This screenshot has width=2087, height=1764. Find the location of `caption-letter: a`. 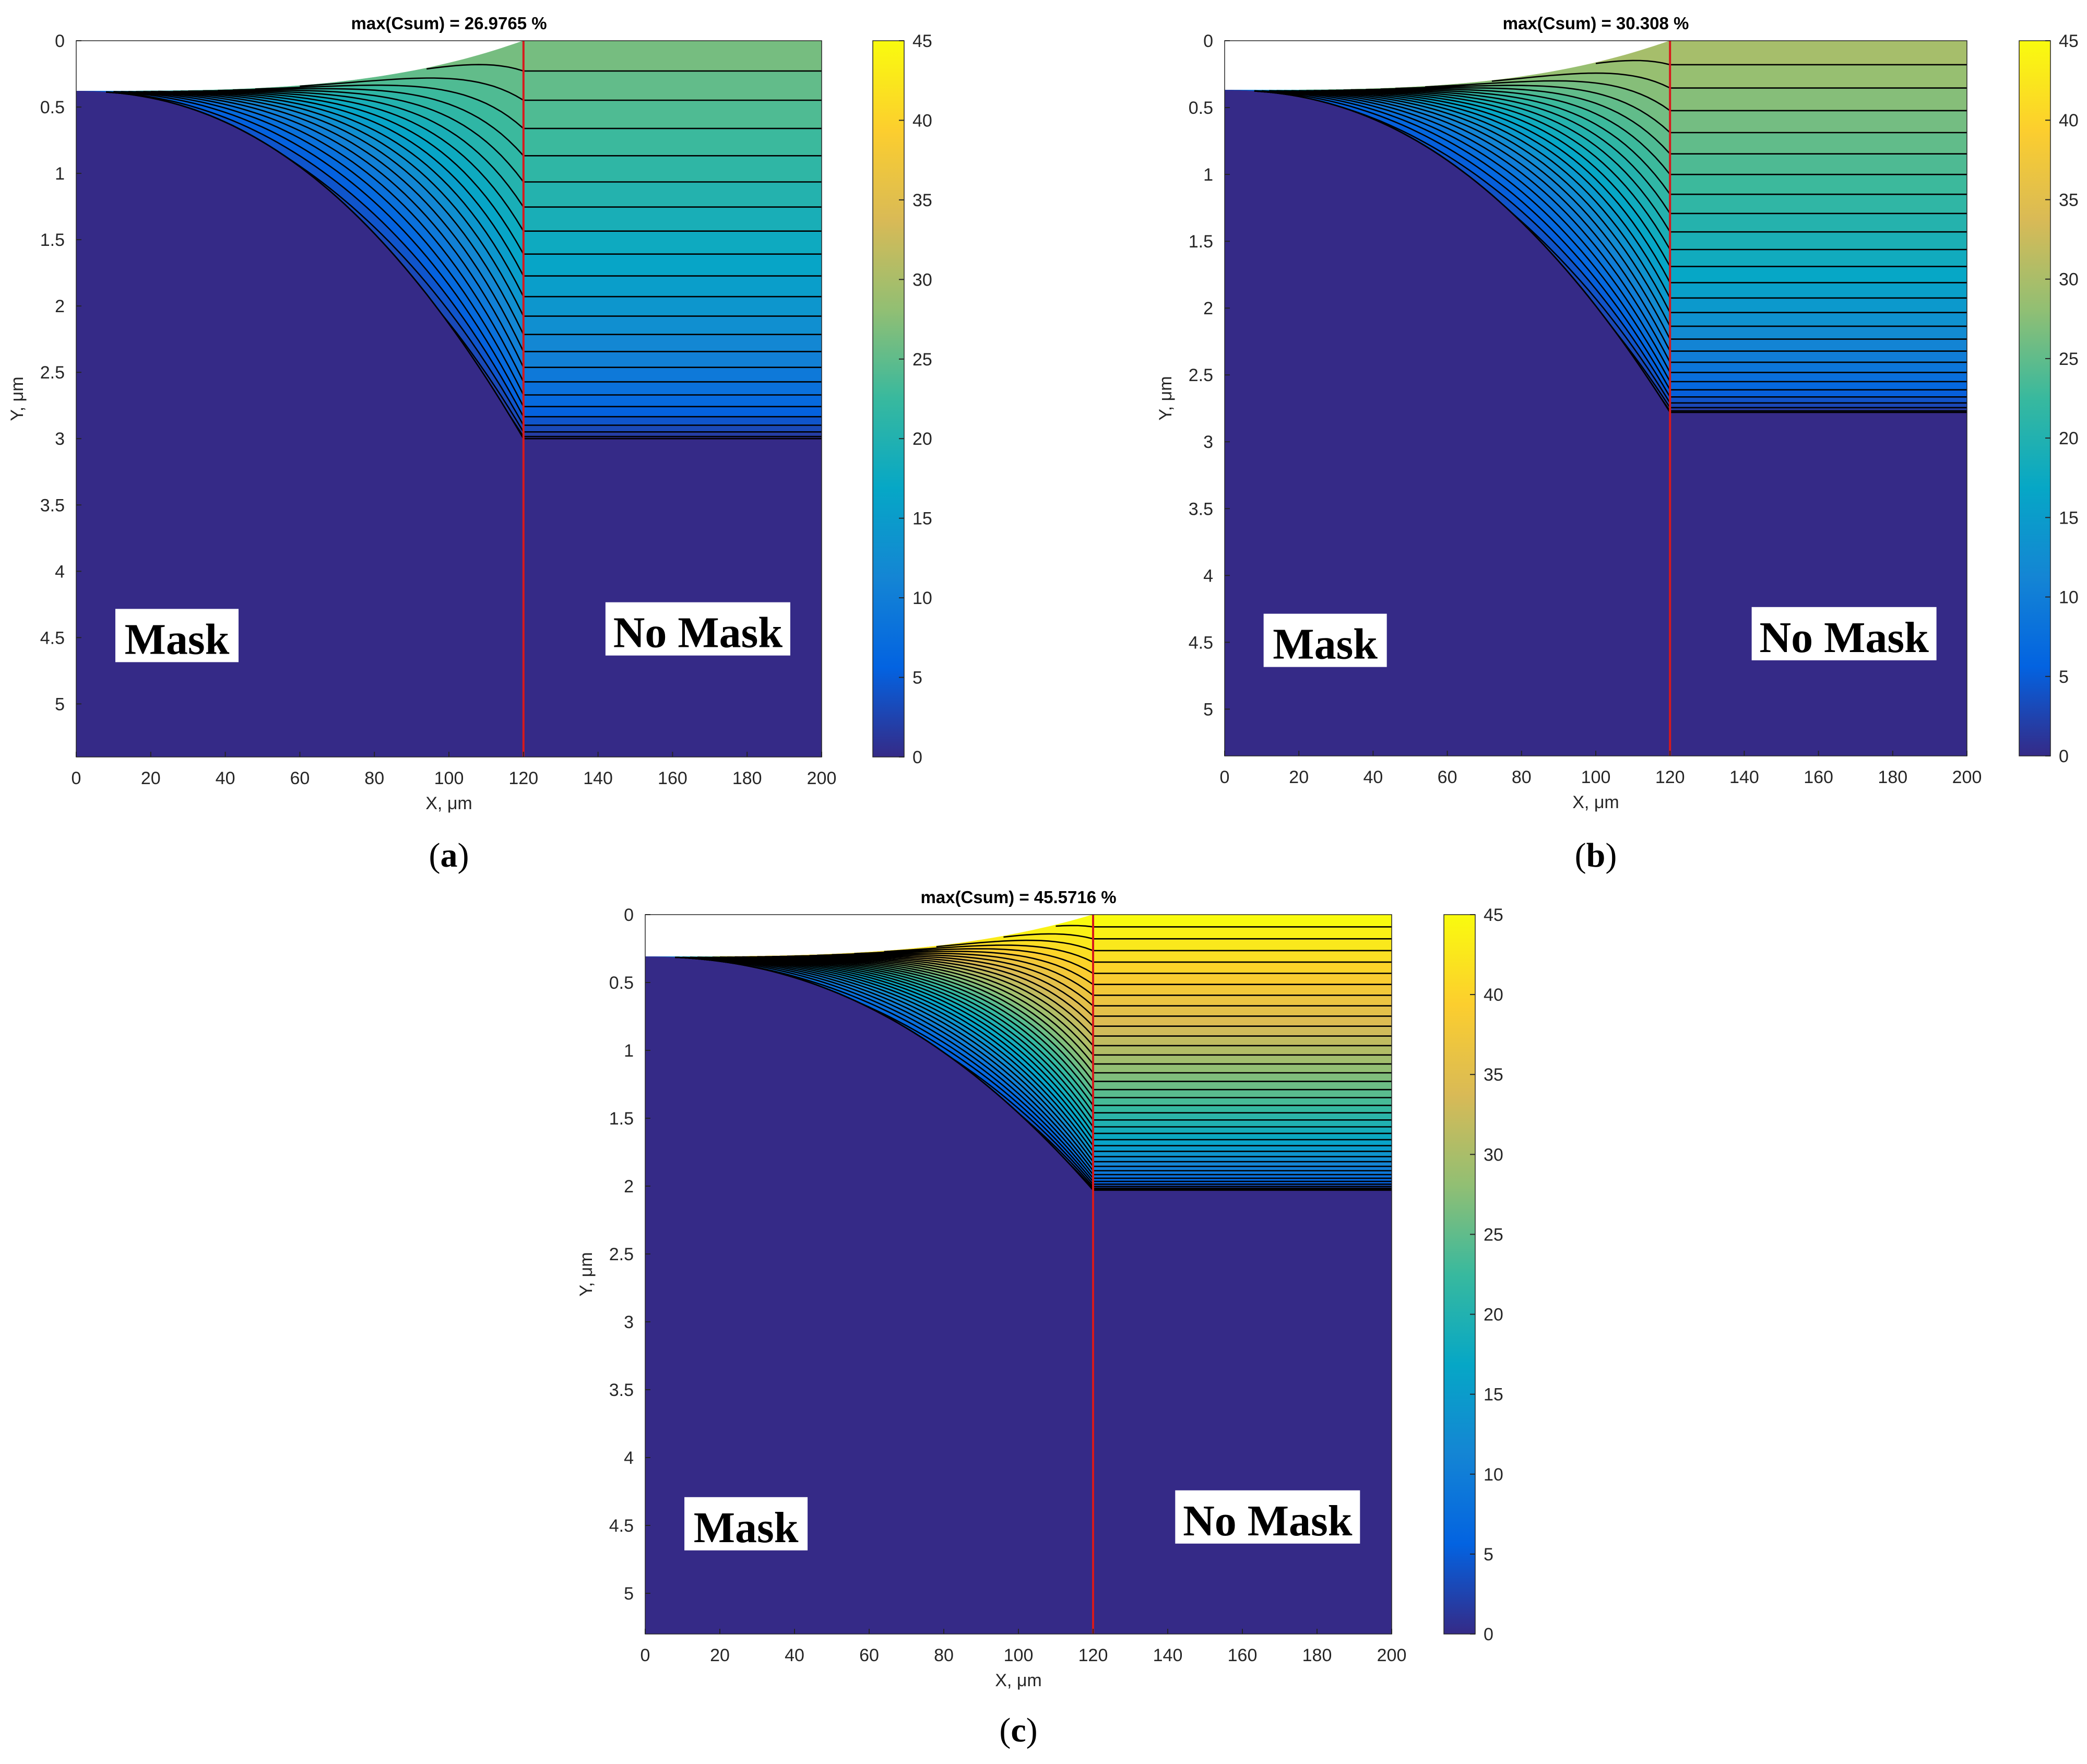

caption-letter: a is located at coordinates (449, 855).